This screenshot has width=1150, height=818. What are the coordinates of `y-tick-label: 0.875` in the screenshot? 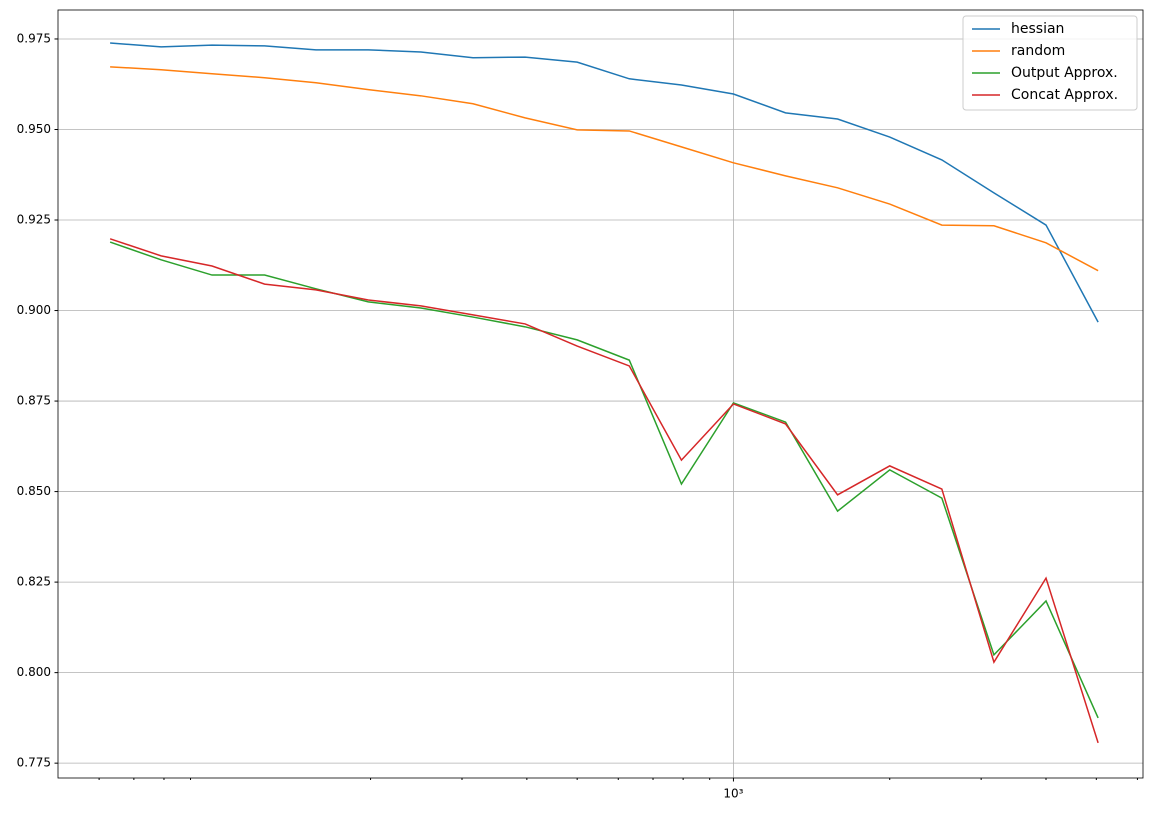 It's located at (34, 401).